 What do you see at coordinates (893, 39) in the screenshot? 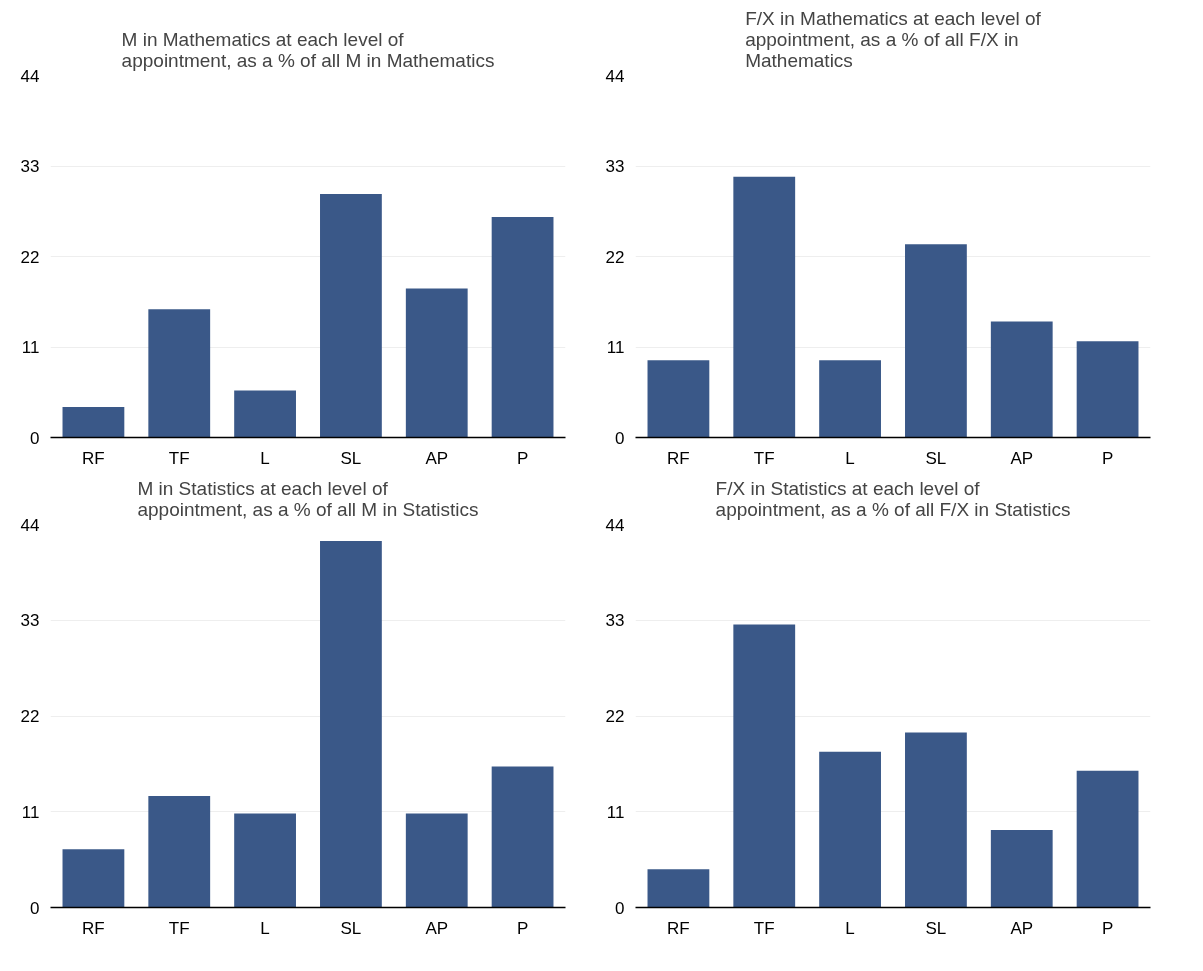
I see `chart-title: F/X in Mathematics at each level of appointment, as a % of all F/X in Mathematics` at bounding box center [893, 39].